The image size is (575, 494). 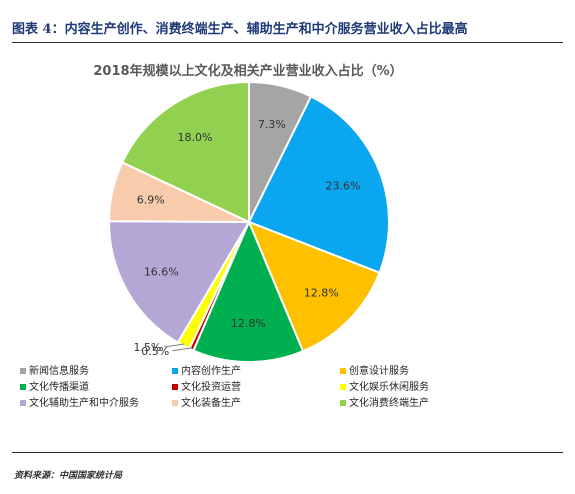 I want to click on slice-value-label-2: 12.8%, so click(x=321, y=292).